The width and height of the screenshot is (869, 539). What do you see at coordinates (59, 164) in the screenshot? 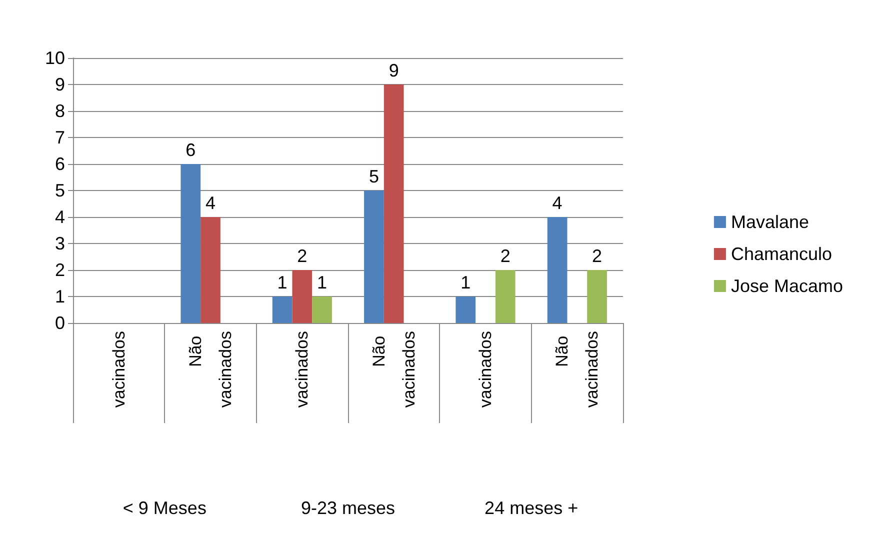
I see `y-tick-label: 6` at bounding box center [59, 164].